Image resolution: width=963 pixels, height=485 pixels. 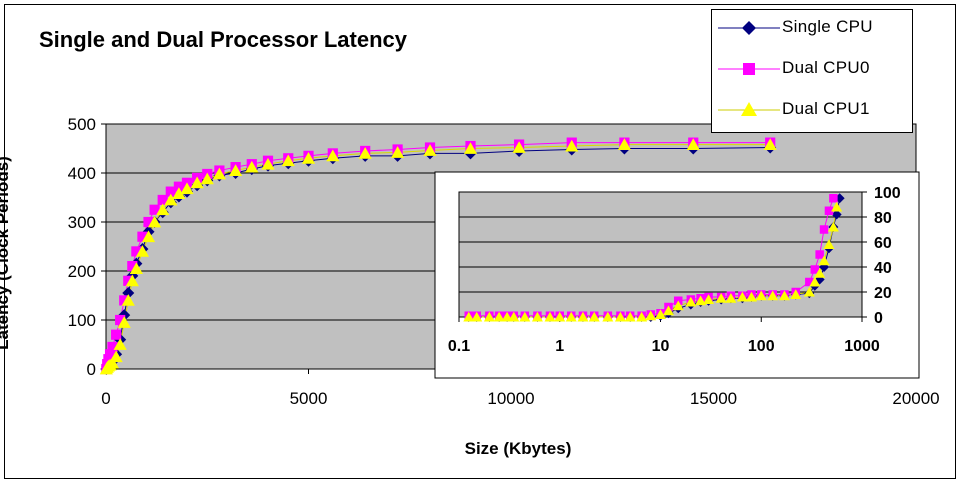 What do you see at coordinates (82, 222) in the screenshot?
I see `main-y-tick-label: 300` at bounding box center [82, 222].